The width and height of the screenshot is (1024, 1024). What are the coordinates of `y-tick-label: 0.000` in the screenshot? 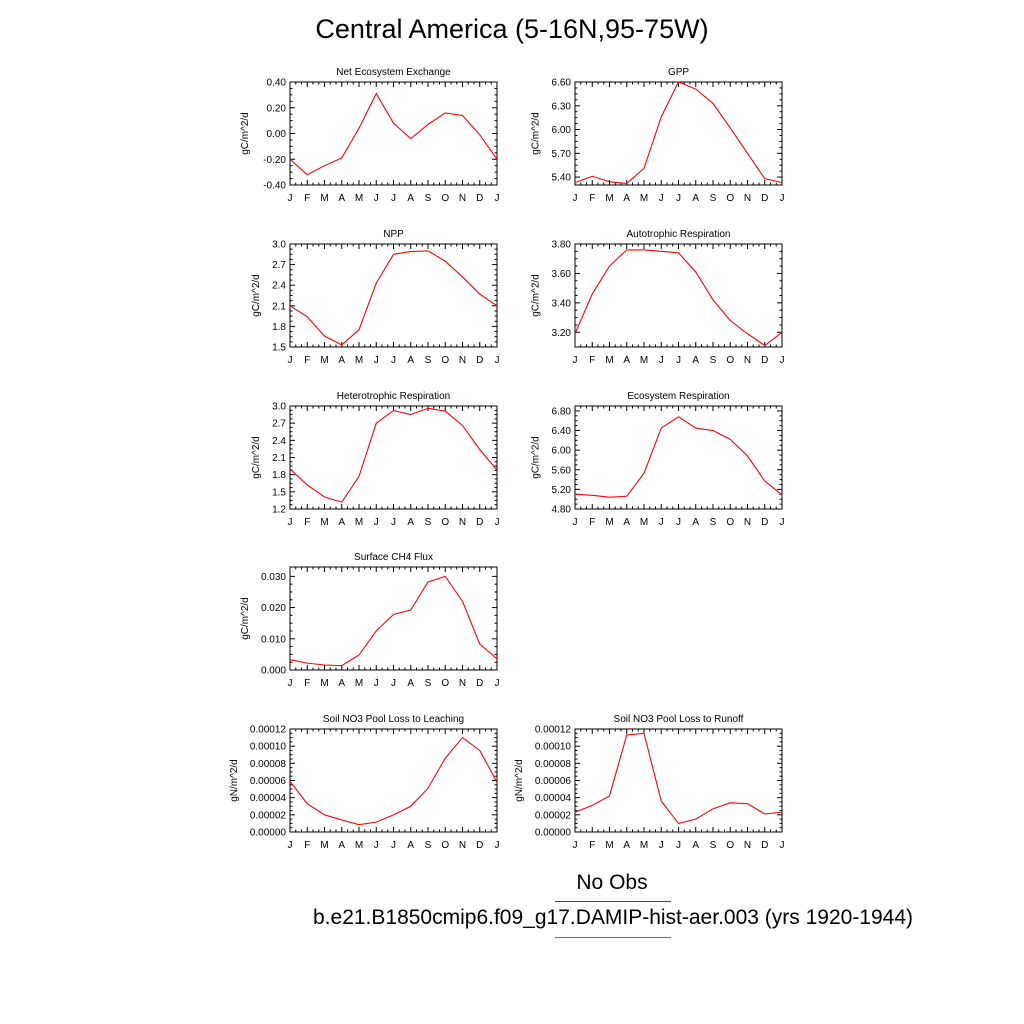 It's located at (273, 671).